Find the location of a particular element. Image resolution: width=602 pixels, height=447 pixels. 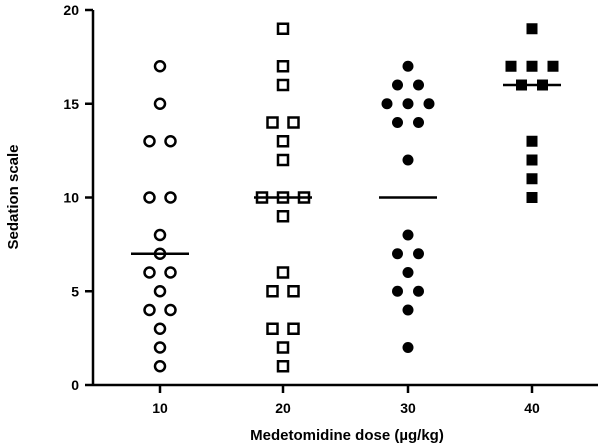

y-tick-label: 5 is located at coordinates (75, 291).